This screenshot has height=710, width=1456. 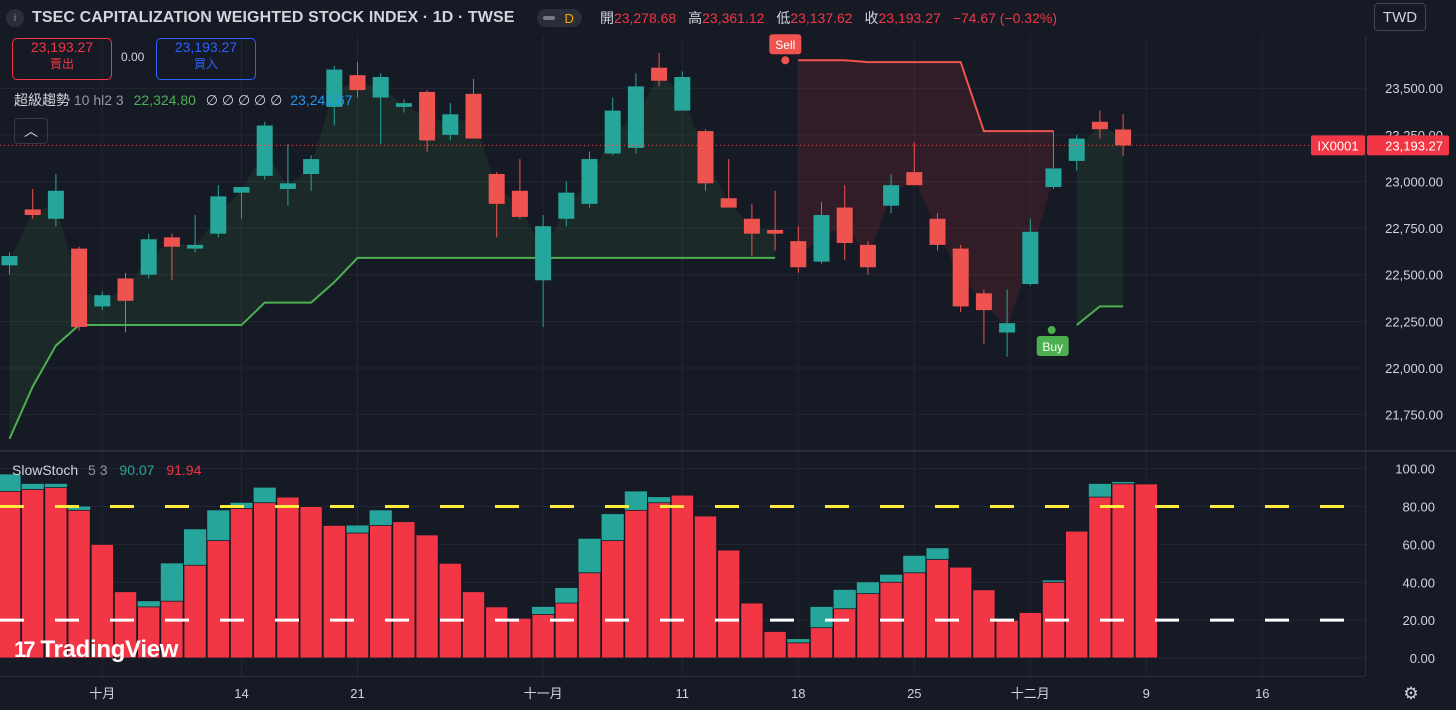 What do you see at coordinates (1414, 181) in the screenshot?
I see `price-tick-label: 23,000.00` at bounding box center [1414, 181].